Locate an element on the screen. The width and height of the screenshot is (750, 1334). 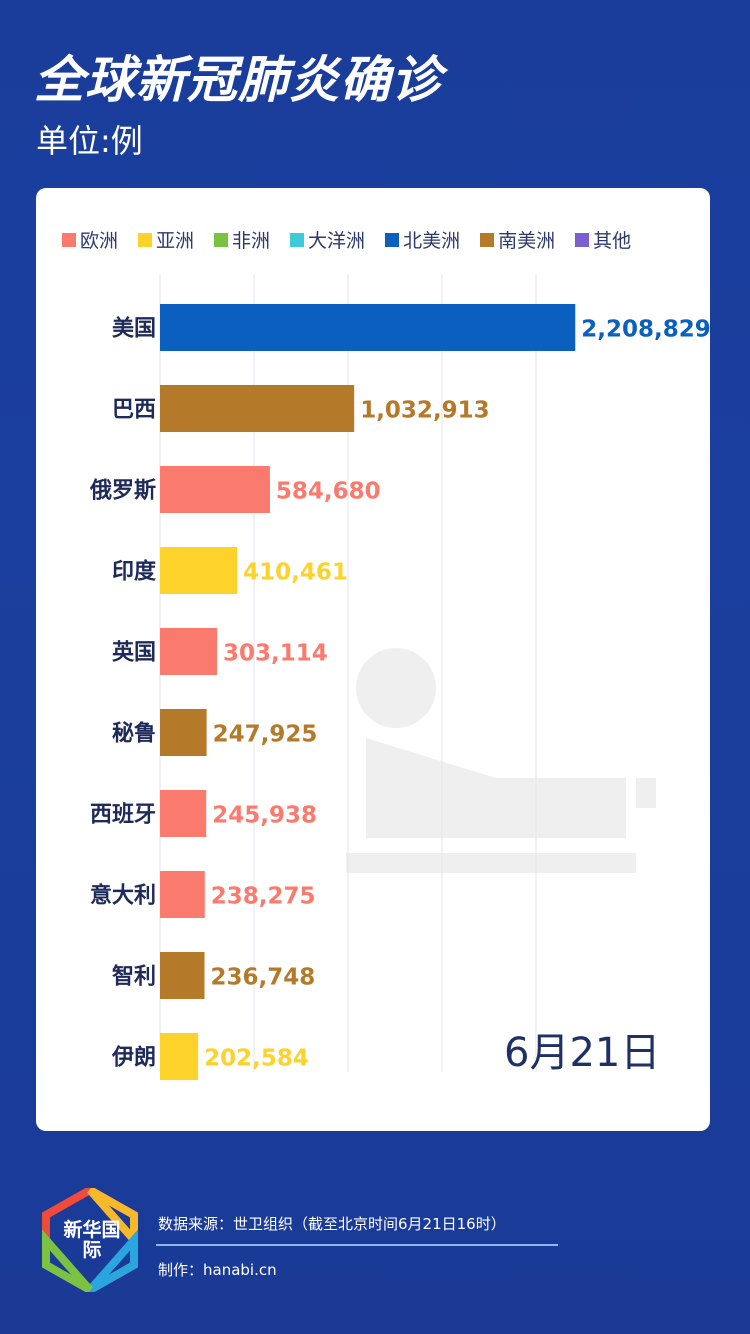
category-label: 英国 is located at coordinates (134, 653).